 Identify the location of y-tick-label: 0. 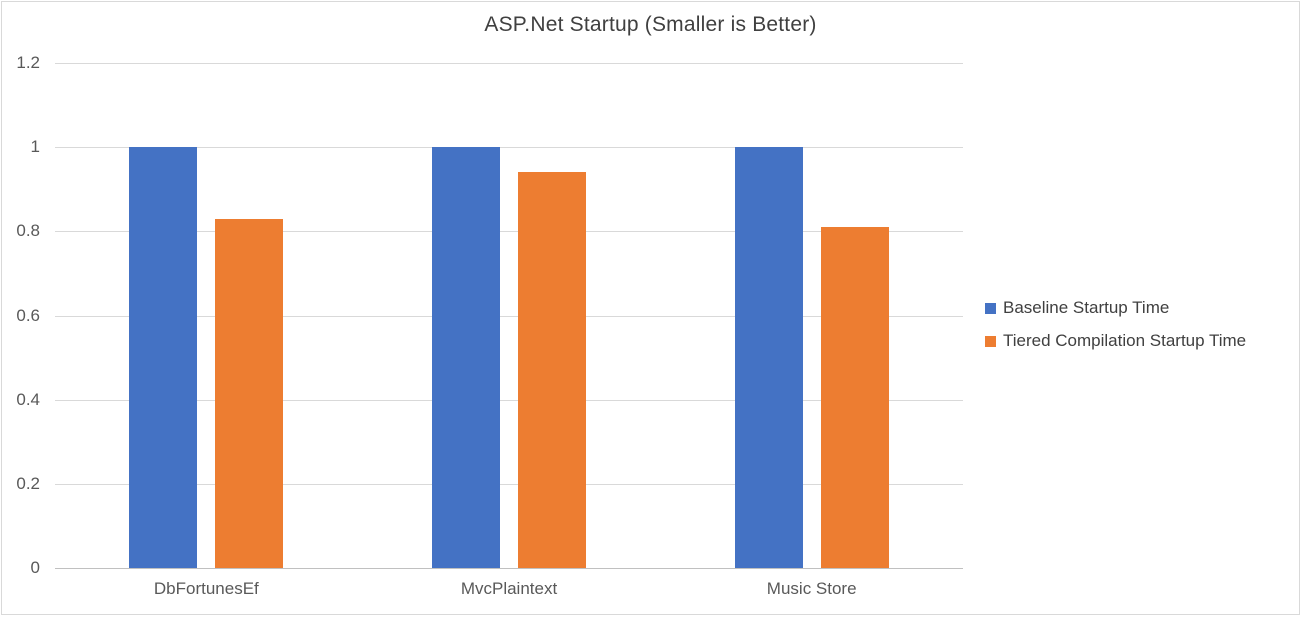
(35, 567).